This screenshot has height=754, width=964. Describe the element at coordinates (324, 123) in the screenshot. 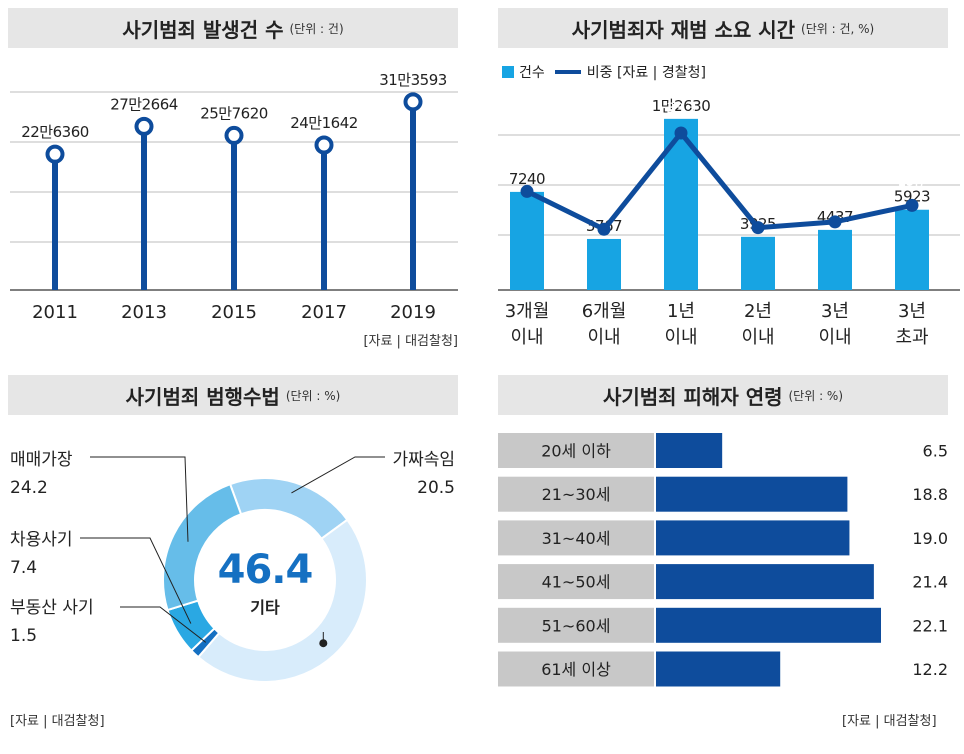

I see `value-label: 24만1642` at that location.